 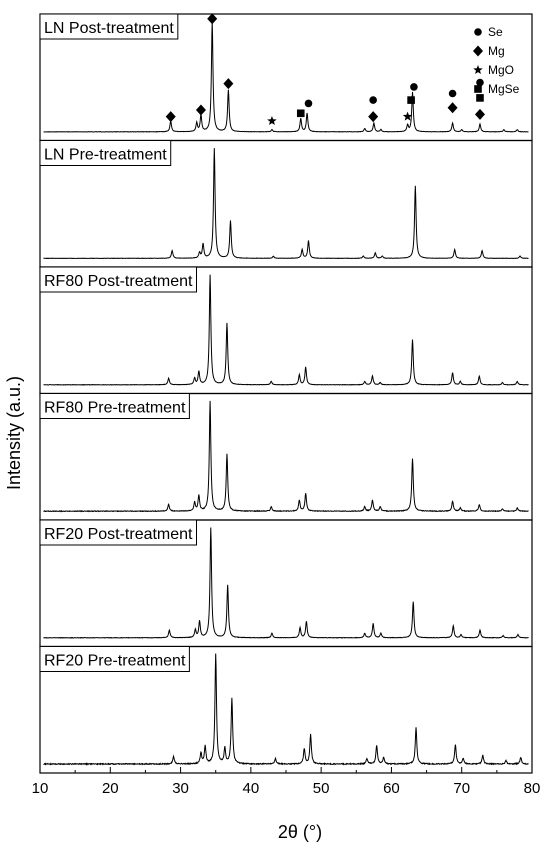 What do you see at coordinates (501, 70) in the screenshot?
I see `legend-label: MgO` at bounding box center [501, 70].